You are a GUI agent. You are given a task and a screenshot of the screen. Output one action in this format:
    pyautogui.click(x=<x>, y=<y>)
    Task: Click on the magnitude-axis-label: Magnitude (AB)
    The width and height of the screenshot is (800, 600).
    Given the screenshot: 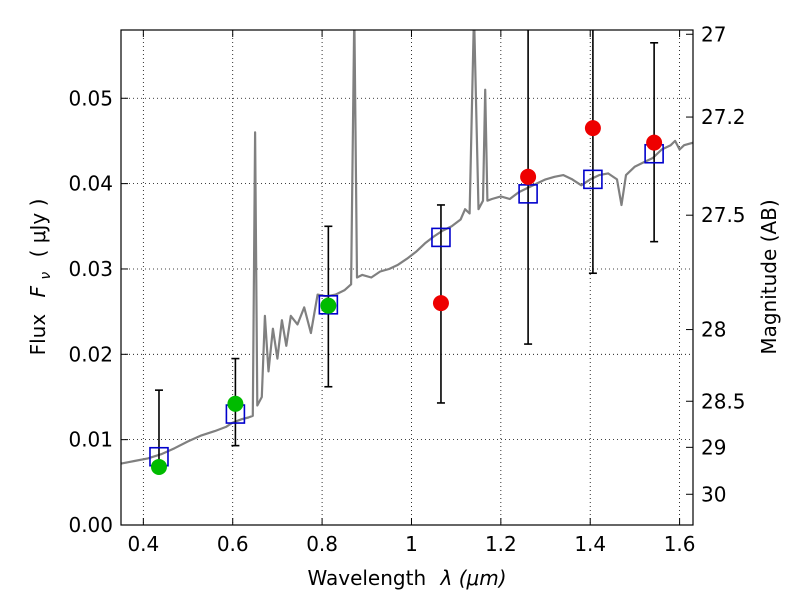 What is the action you would take?
    pyautogui.click(x=769, y=276)
    